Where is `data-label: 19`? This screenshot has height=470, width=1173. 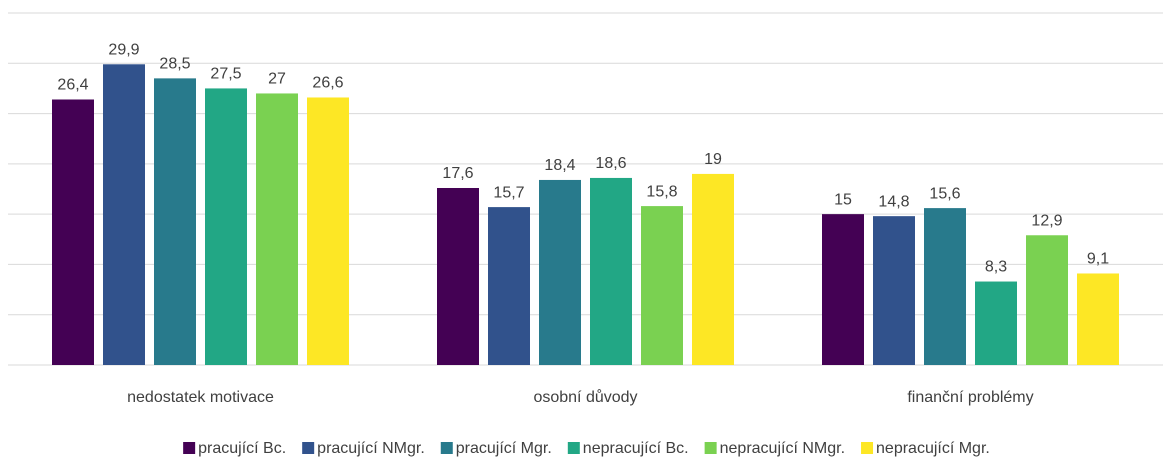
data-label: 19 is located at coordinates (713, 159).